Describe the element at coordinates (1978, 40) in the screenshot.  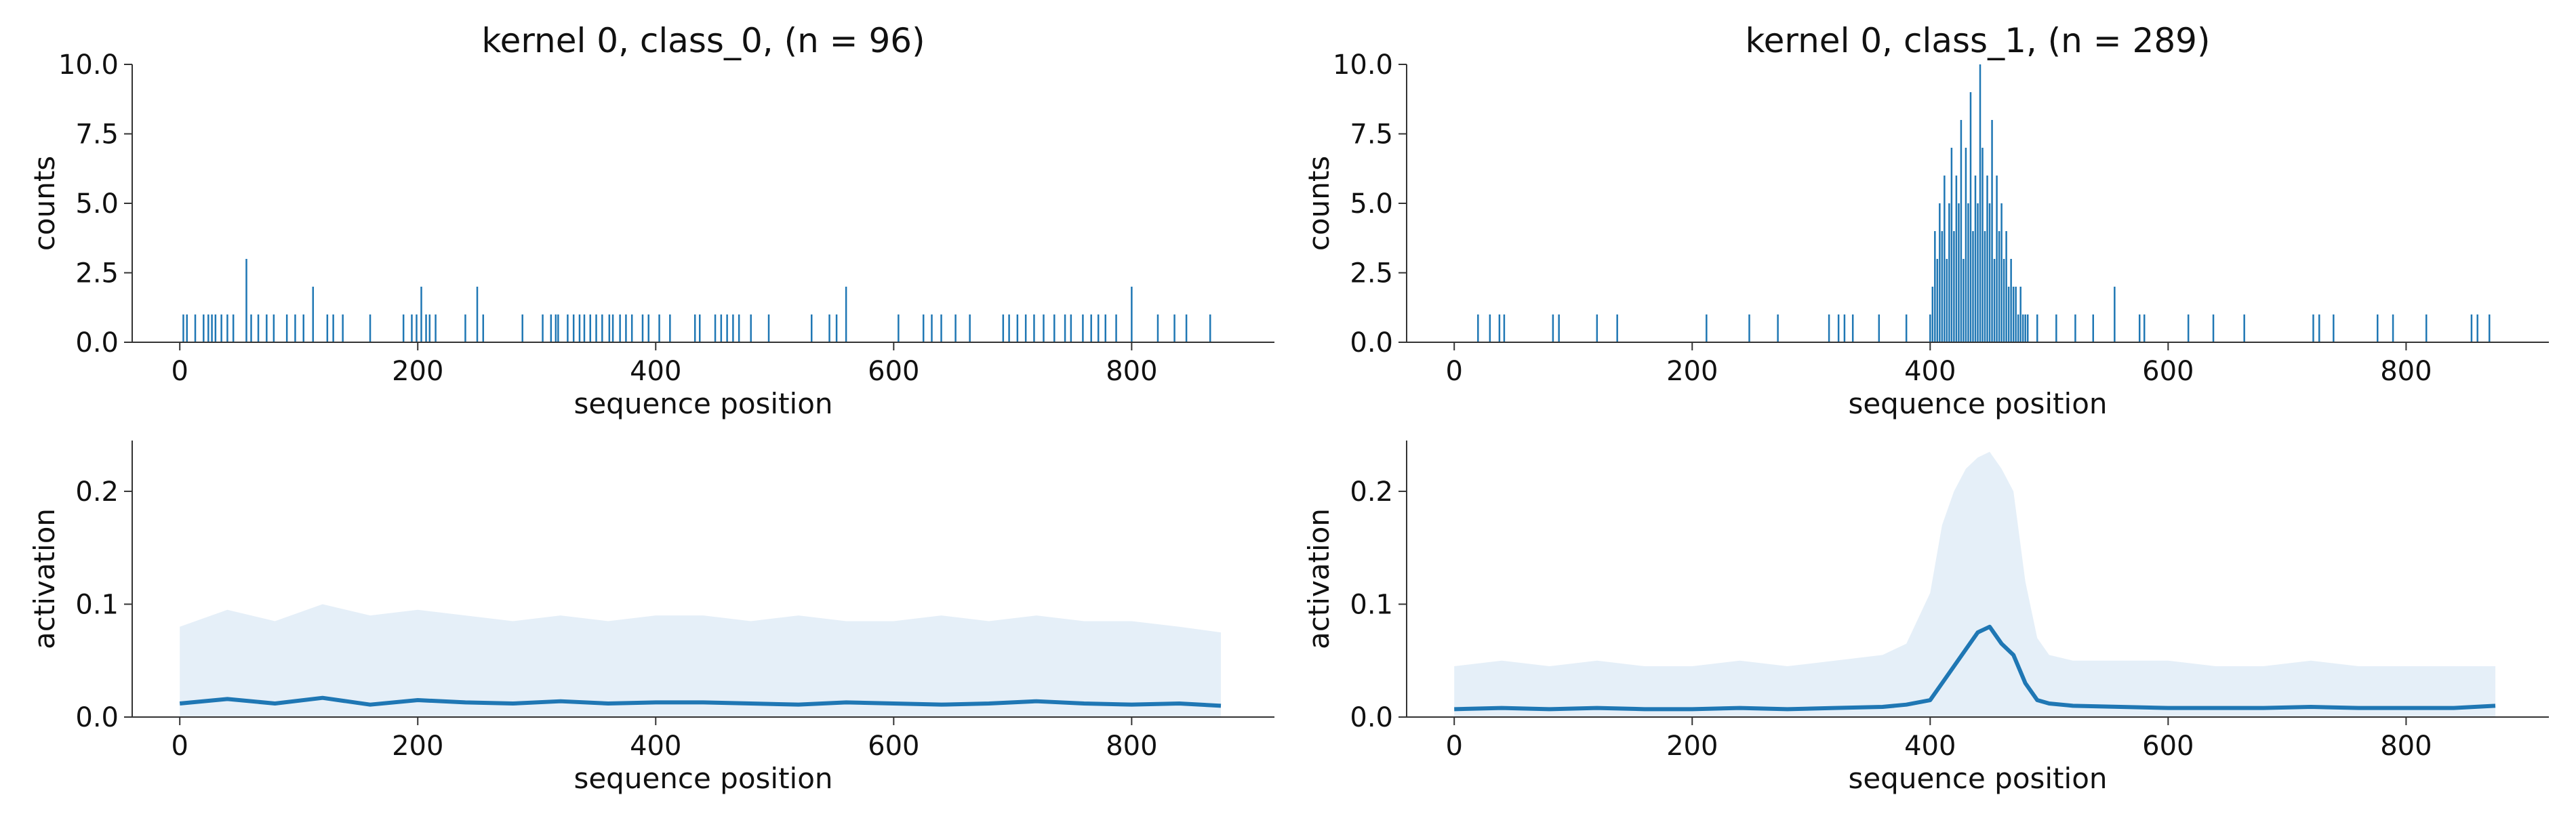
I see `chart-title: kernel 0, class_1, (n = 289)` at that location.